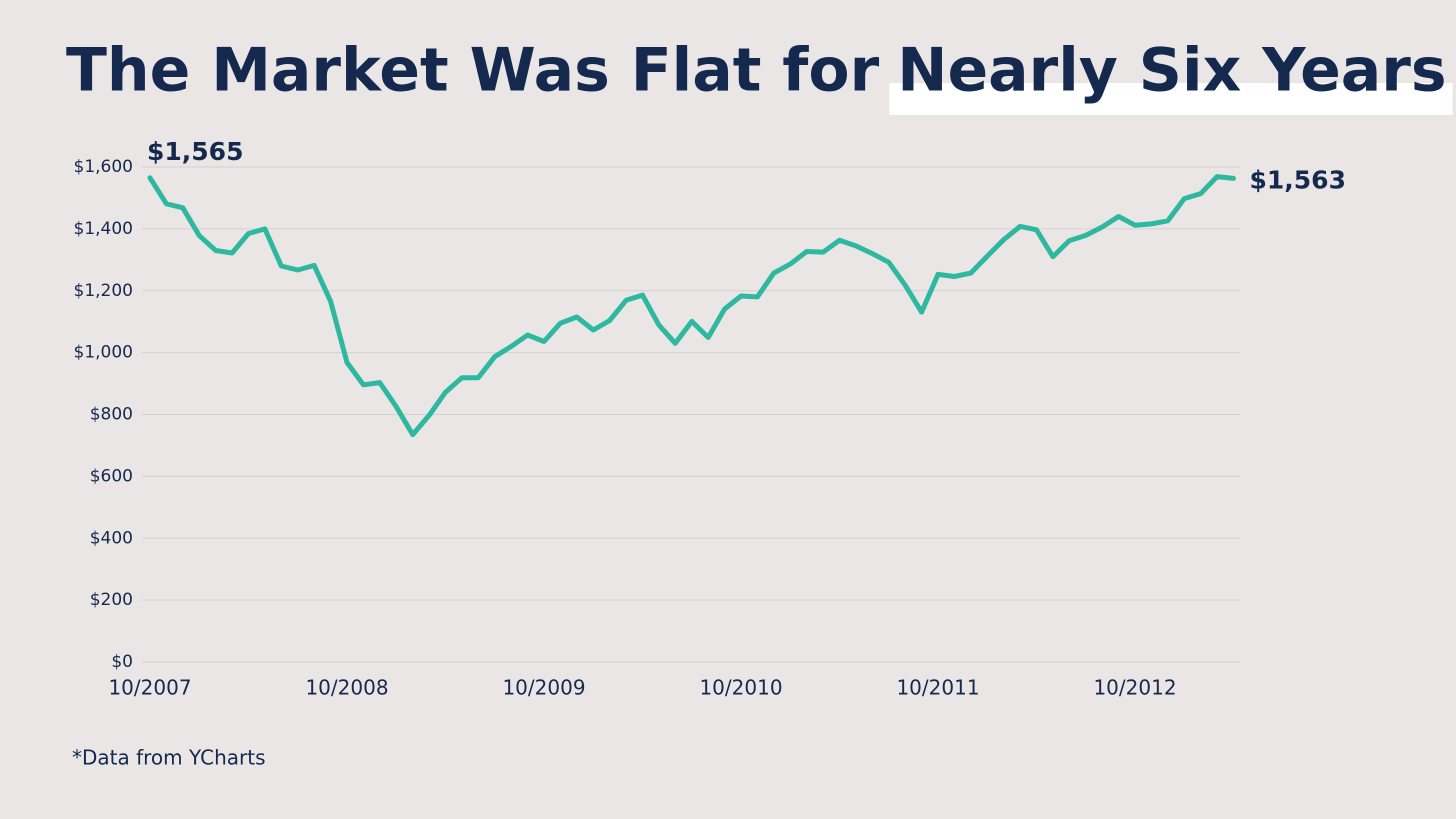 The width and height of the screenshot is (1456, 819). Describe the element at coordinates (122, 662) in the screenshot. I see `y-tick-label: $0` at that location.